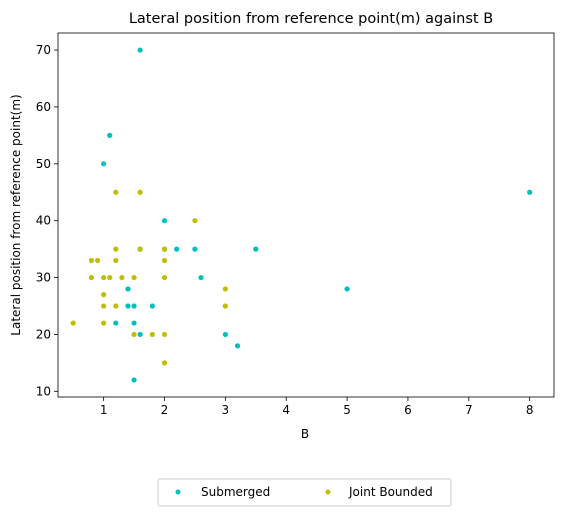  I want to click on y-tick-label: 20, so click(43, 334).